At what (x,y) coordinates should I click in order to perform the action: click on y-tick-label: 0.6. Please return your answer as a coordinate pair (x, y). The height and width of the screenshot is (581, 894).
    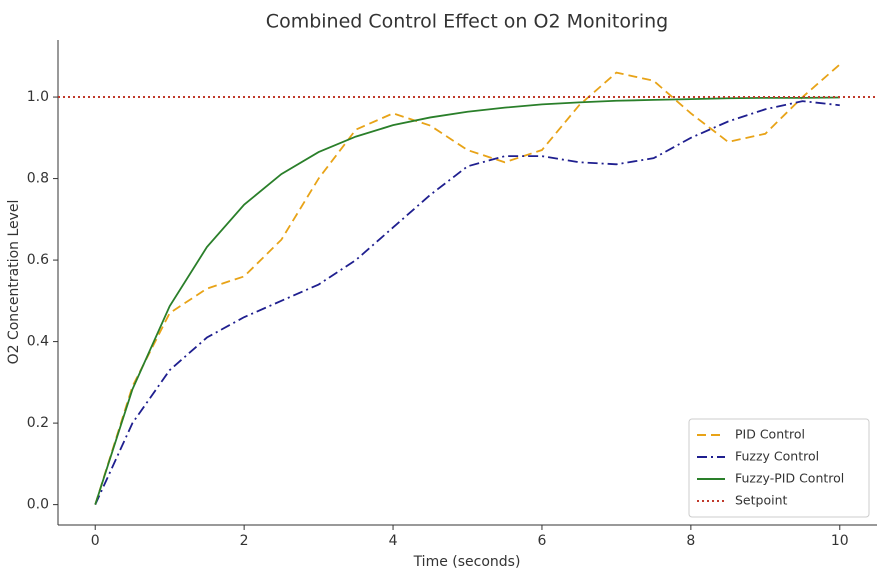
    Looking at the image, I should click on (38, 260).